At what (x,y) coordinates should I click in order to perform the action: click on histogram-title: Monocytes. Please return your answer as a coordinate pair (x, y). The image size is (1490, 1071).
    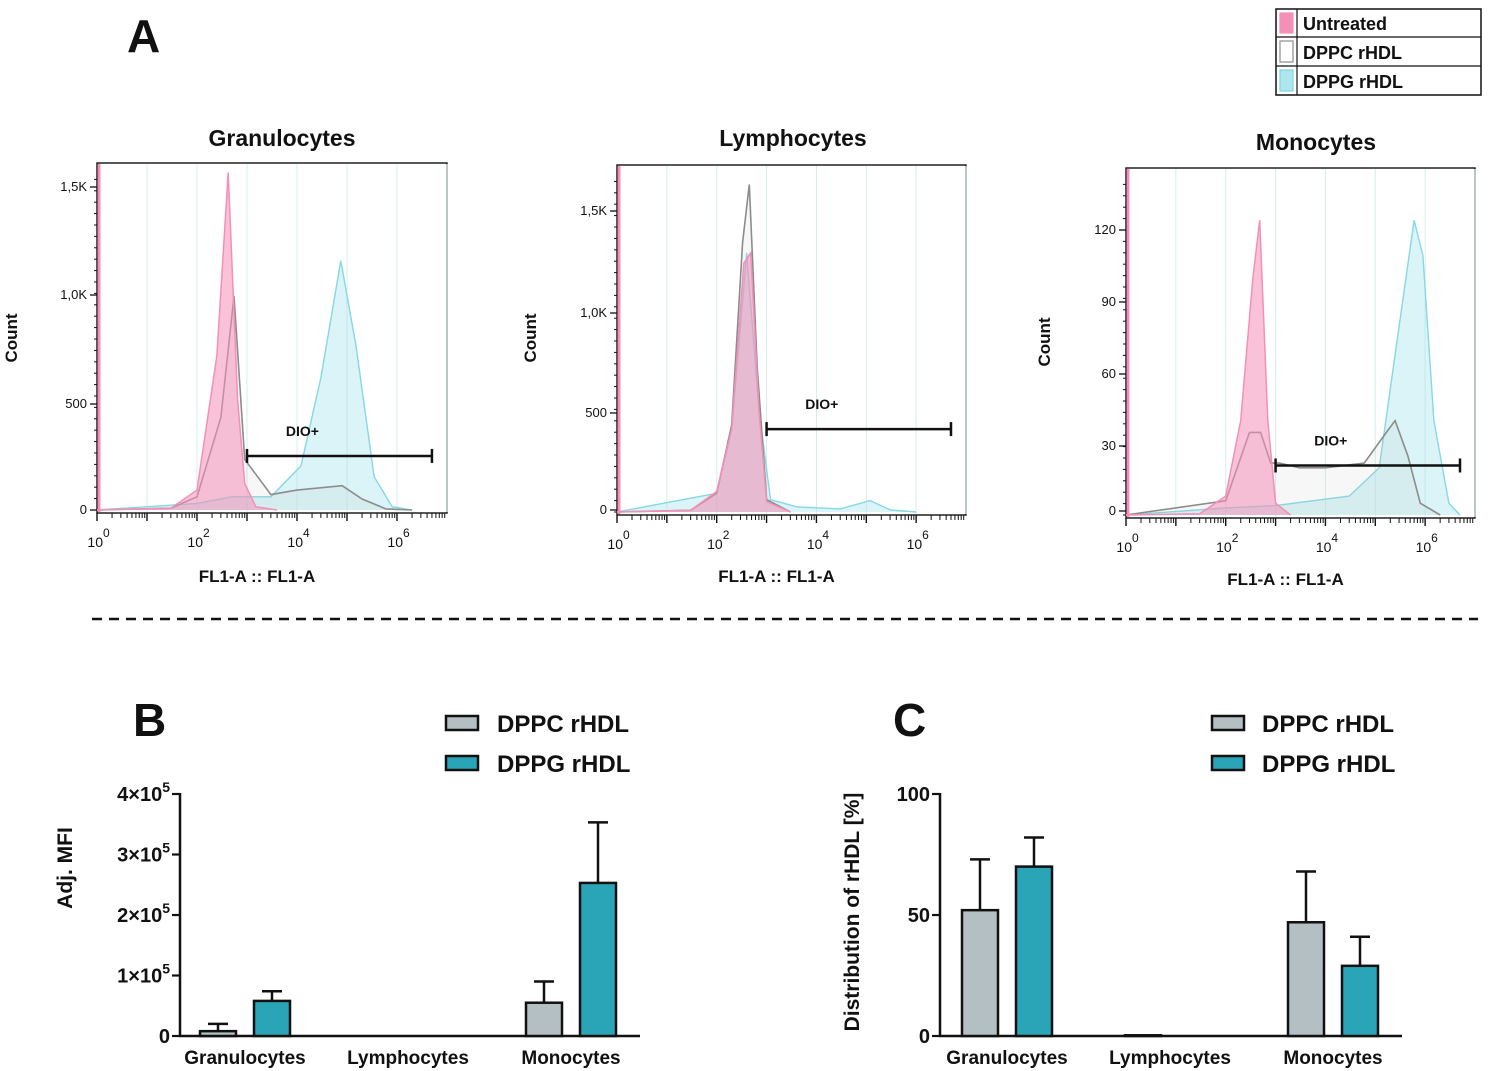
    Looking at the image, I should click on (1316, 142).